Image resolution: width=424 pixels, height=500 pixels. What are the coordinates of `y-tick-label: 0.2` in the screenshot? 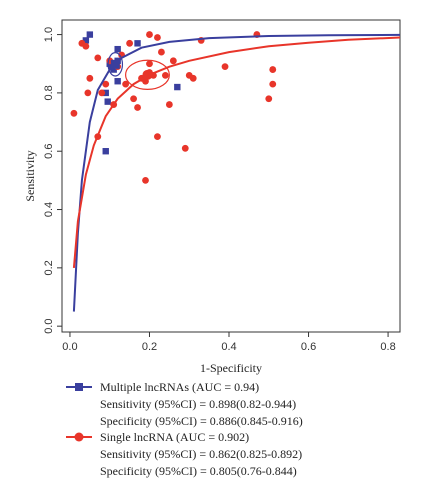 It's located at (49, 267).